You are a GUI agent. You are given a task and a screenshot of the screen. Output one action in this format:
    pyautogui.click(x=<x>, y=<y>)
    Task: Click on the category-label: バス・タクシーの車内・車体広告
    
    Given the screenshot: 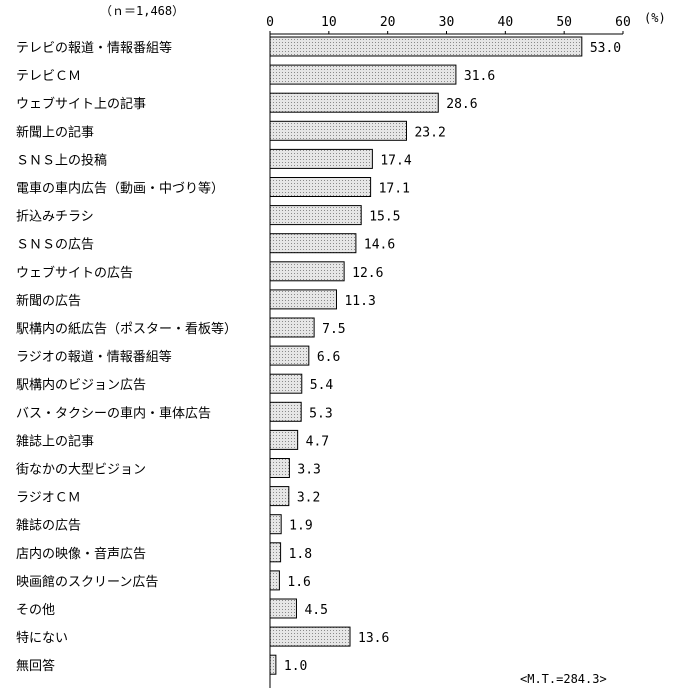 What is the action you would take?
    pyautogui.click(x=113, y=413)
    